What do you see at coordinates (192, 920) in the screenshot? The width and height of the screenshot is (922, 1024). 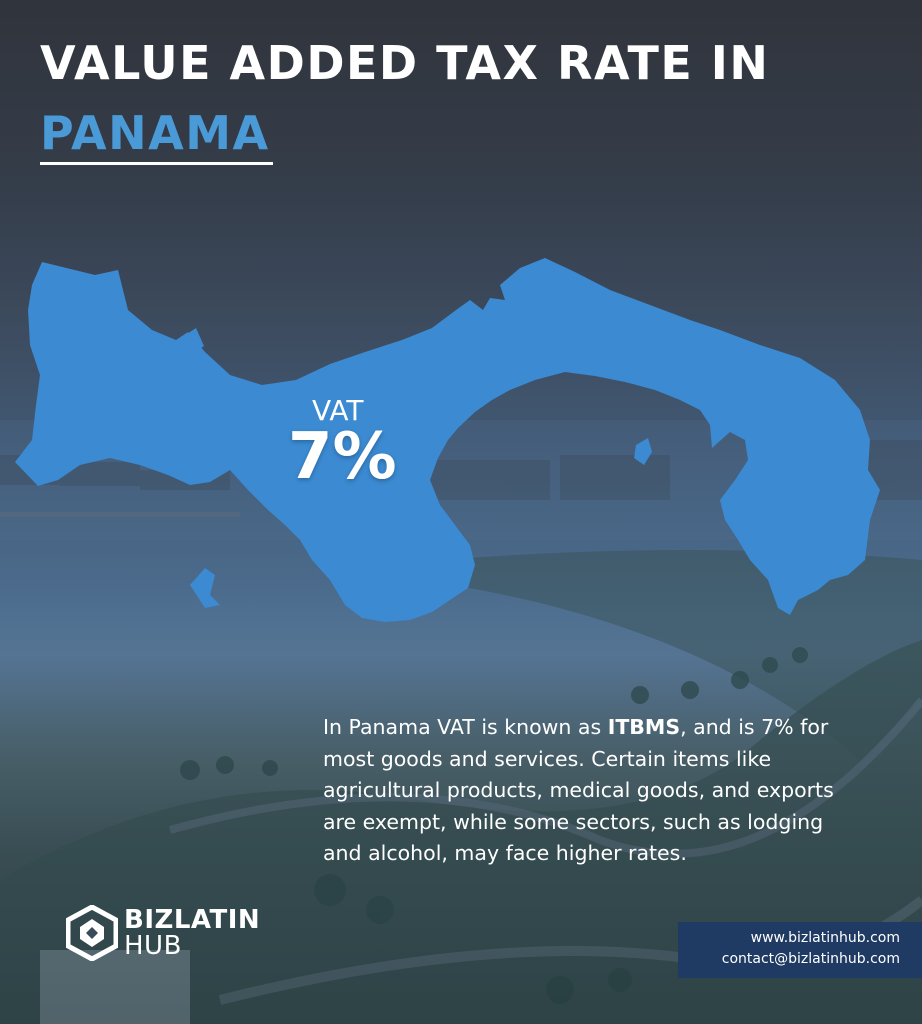 I see `logo-text-line1: BIZLATIN` at bounding box center [192, 920].